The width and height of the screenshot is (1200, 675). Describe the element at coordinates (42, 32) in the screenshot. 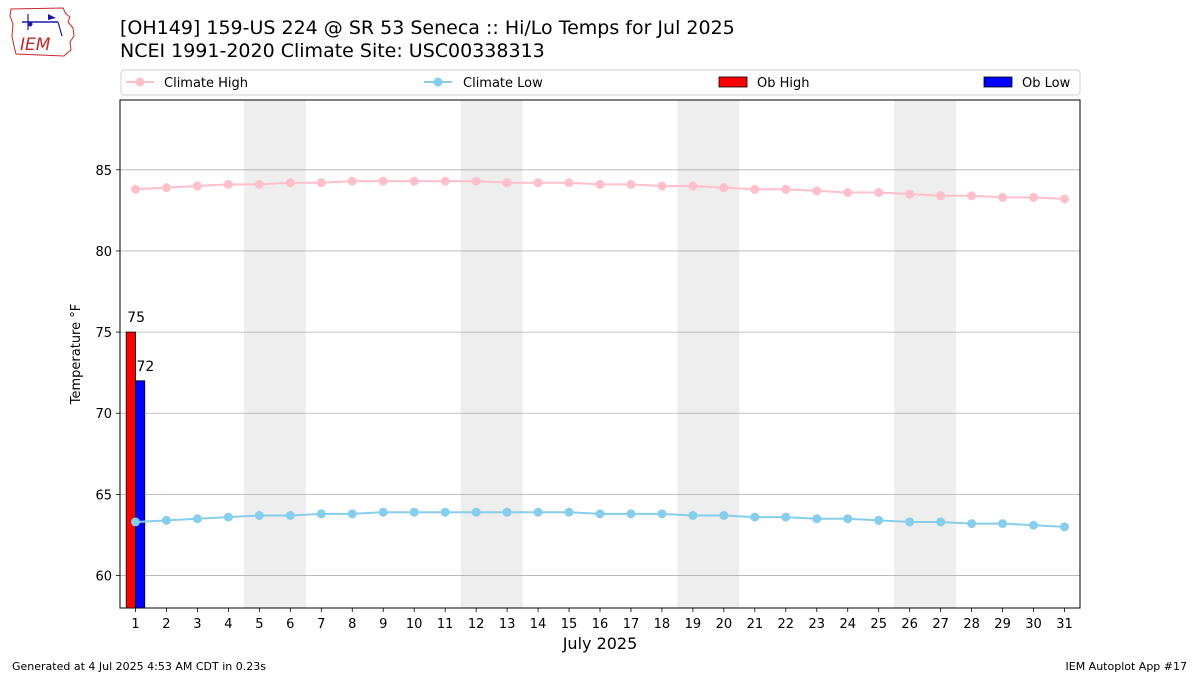

I see `iowa-outline-icon` at that location.